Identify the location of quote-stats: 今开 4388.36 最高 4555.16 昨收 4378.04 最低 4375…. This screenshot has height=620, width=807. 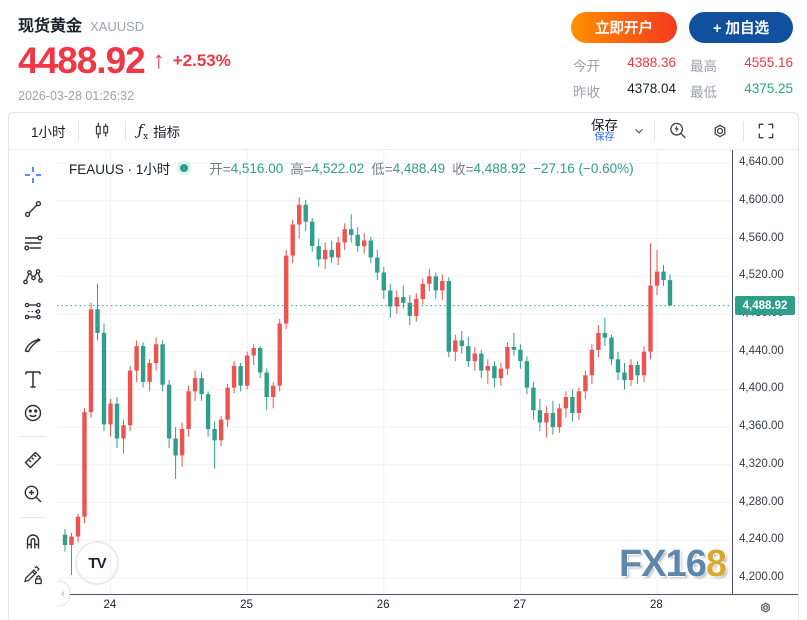
(683, 78).